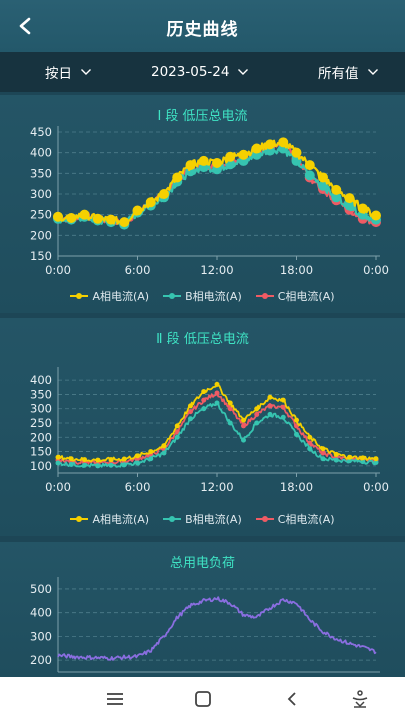  I want to click on x-tick-label: 18:00, so click(296, 487).